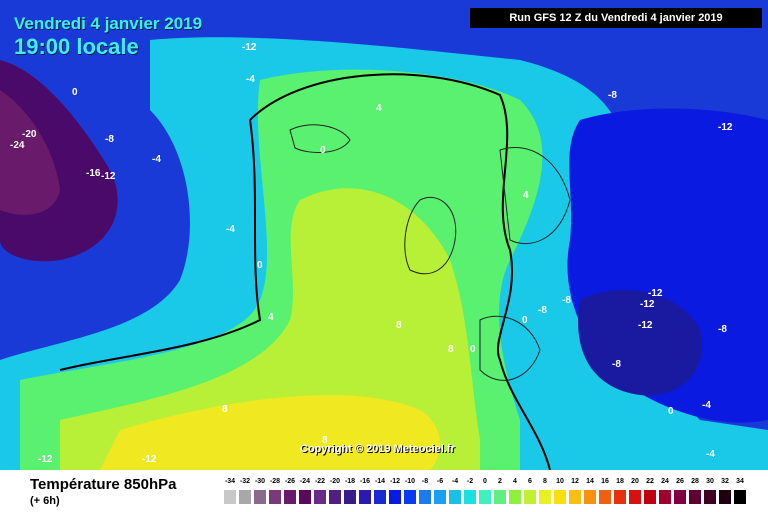 This screenshot has height=512, width=768. Describe the element at coordinates (640, 343) in the screenshot. I see `cold-core-balkans` at that location.